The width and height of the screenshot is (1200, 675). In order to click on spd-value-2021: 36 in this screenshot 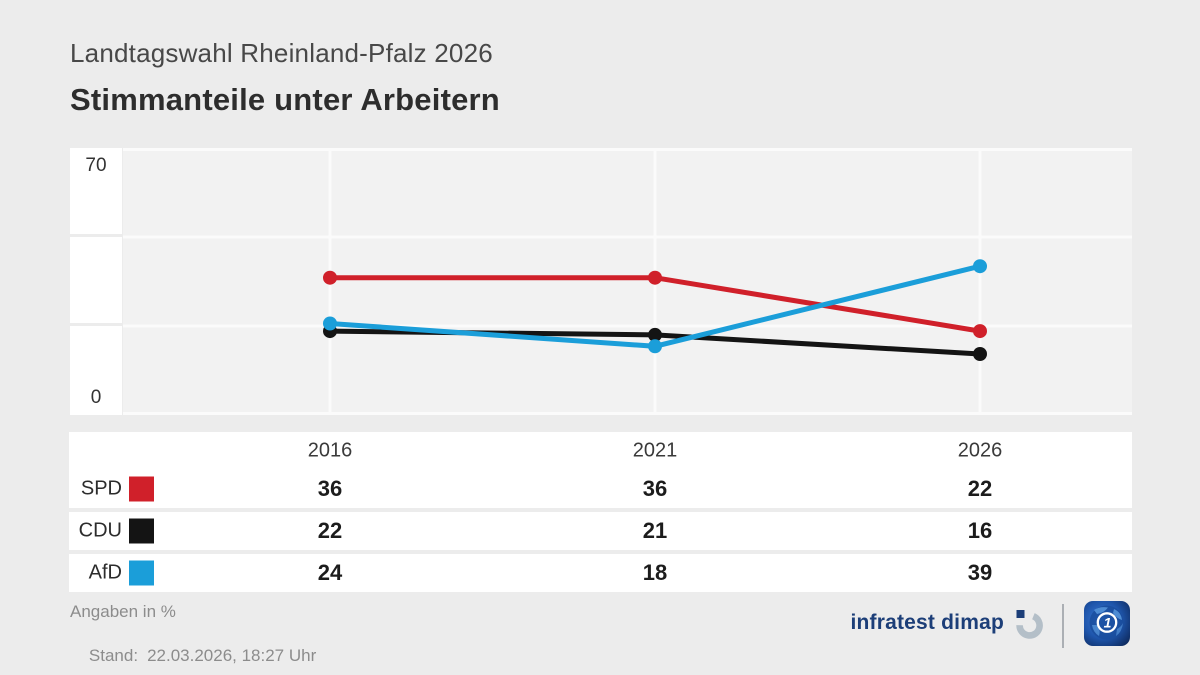, I will do `click(655, 488)`.